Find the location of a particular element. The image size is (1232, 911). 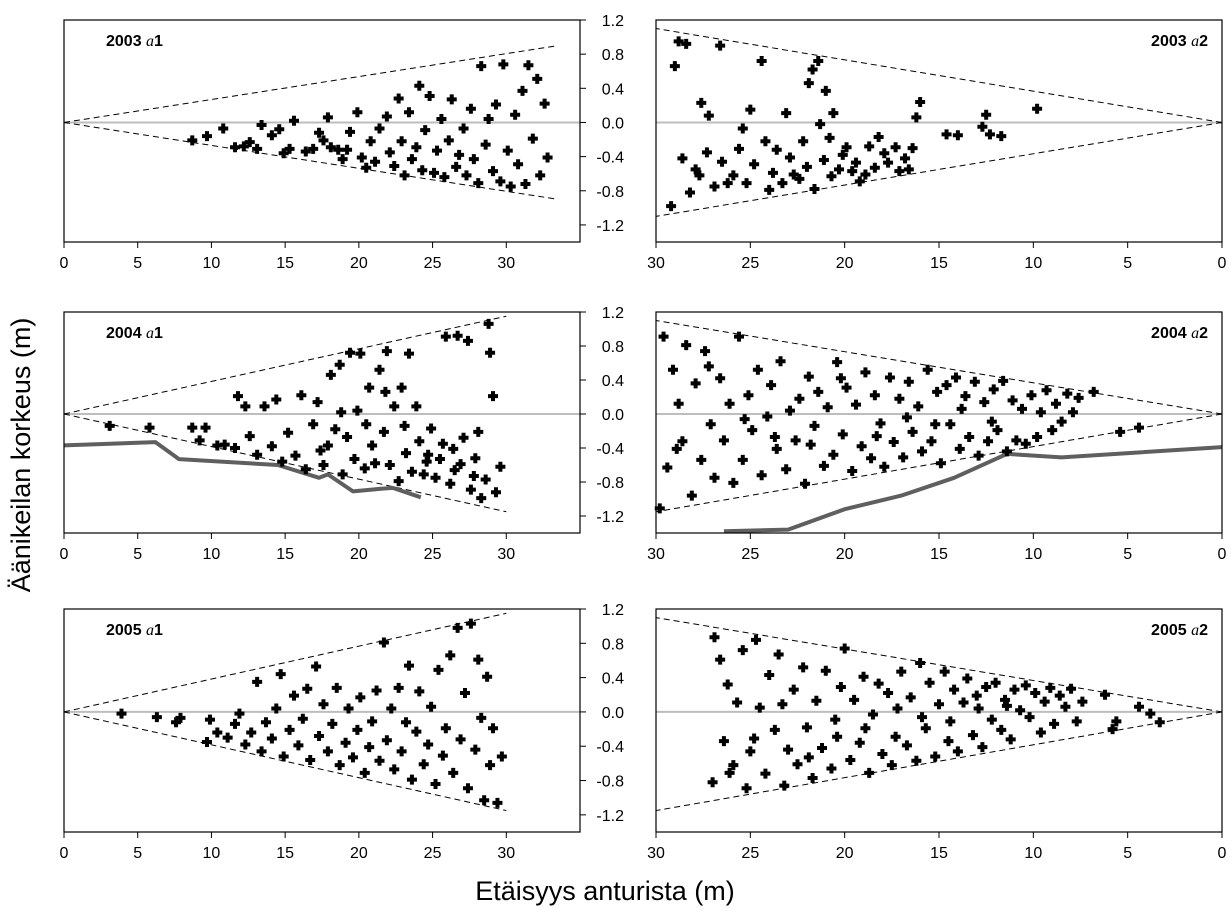

y-axis-title: Äänikeilan korkeus (m) is located at coordinates (21, 455).